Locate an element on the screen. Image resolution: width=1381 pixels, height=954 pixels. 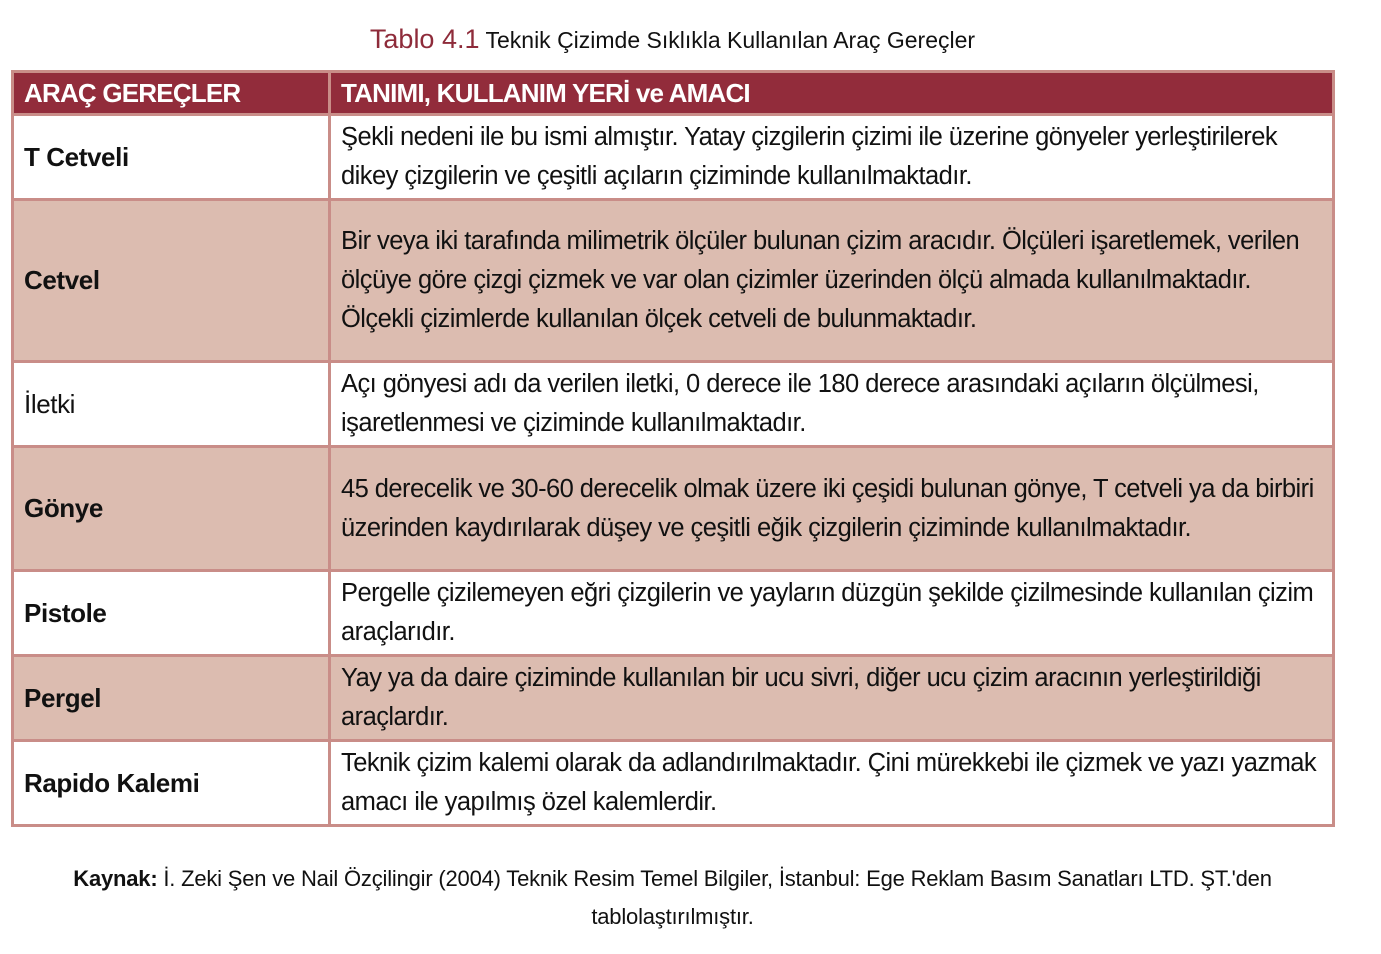
tool-name: İletki is located at coordinates (171, 404).